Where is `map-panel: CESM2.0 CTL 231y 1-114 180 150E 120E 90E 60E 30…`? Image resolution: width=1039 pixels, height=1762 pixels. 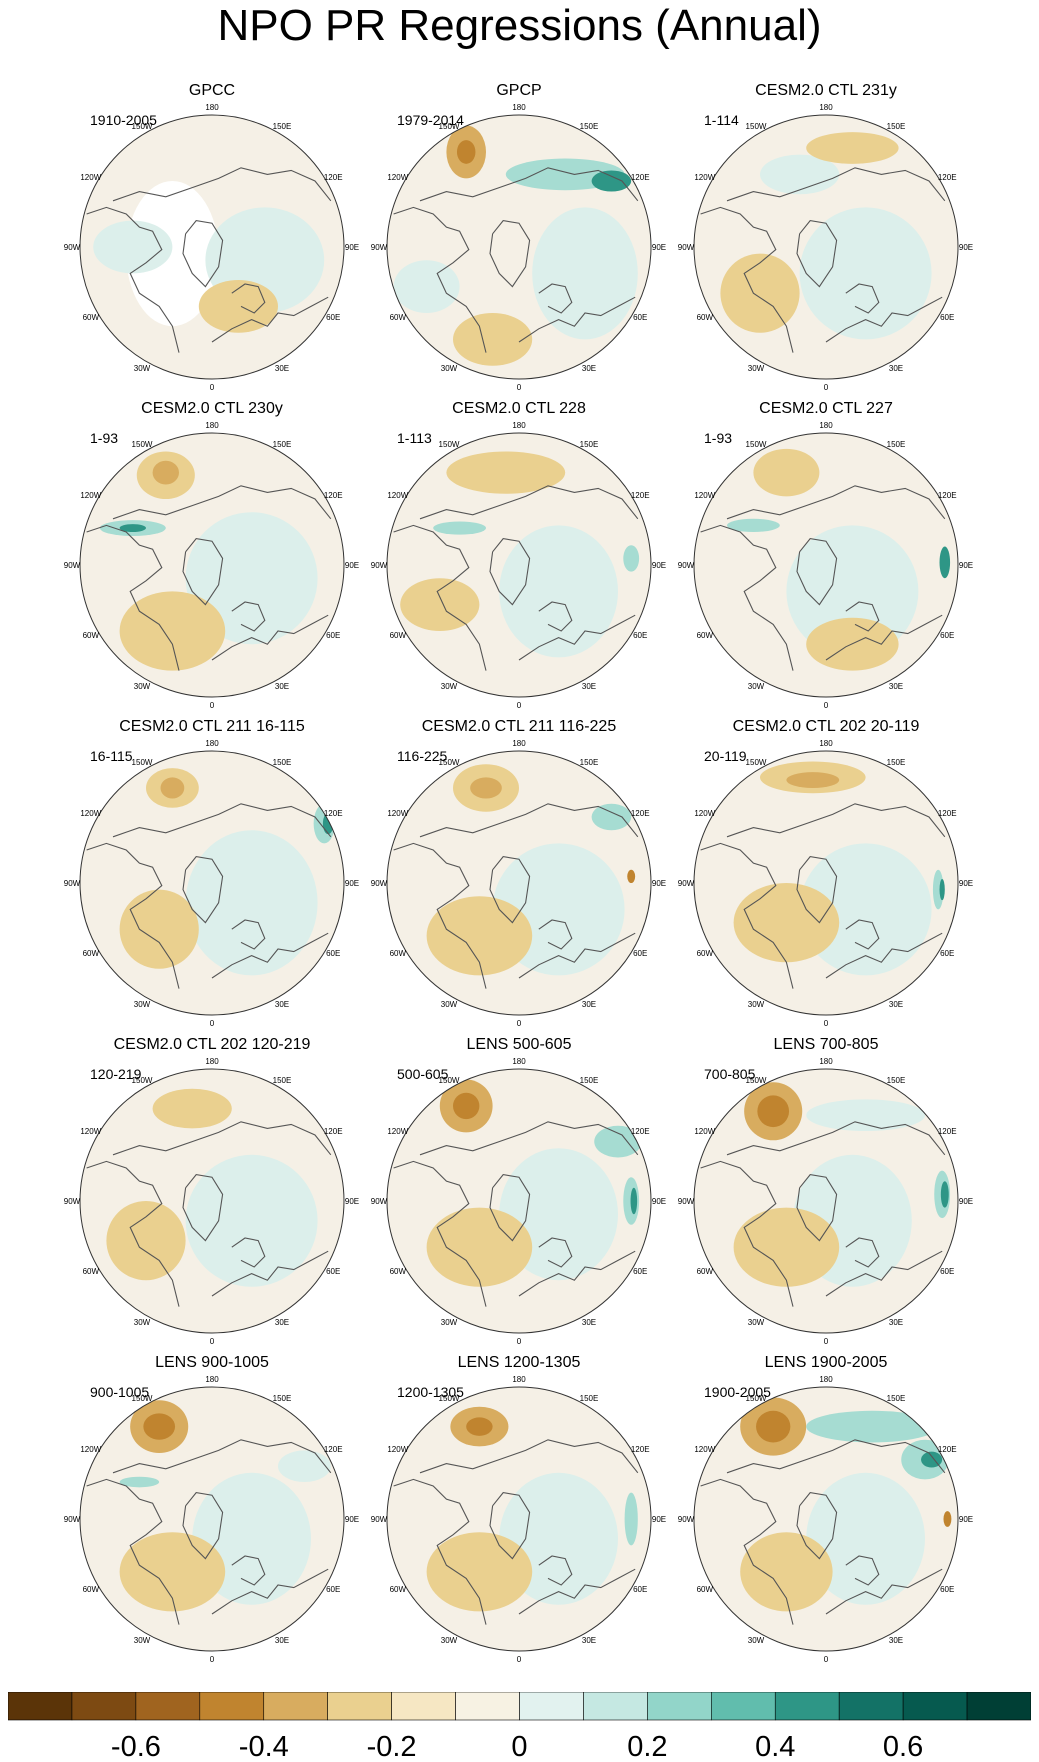
map-panel: CESM2.0 CTL 231y 1-114 180 150E 120E 90E 60E 30… is located at coordinates (825, 237).